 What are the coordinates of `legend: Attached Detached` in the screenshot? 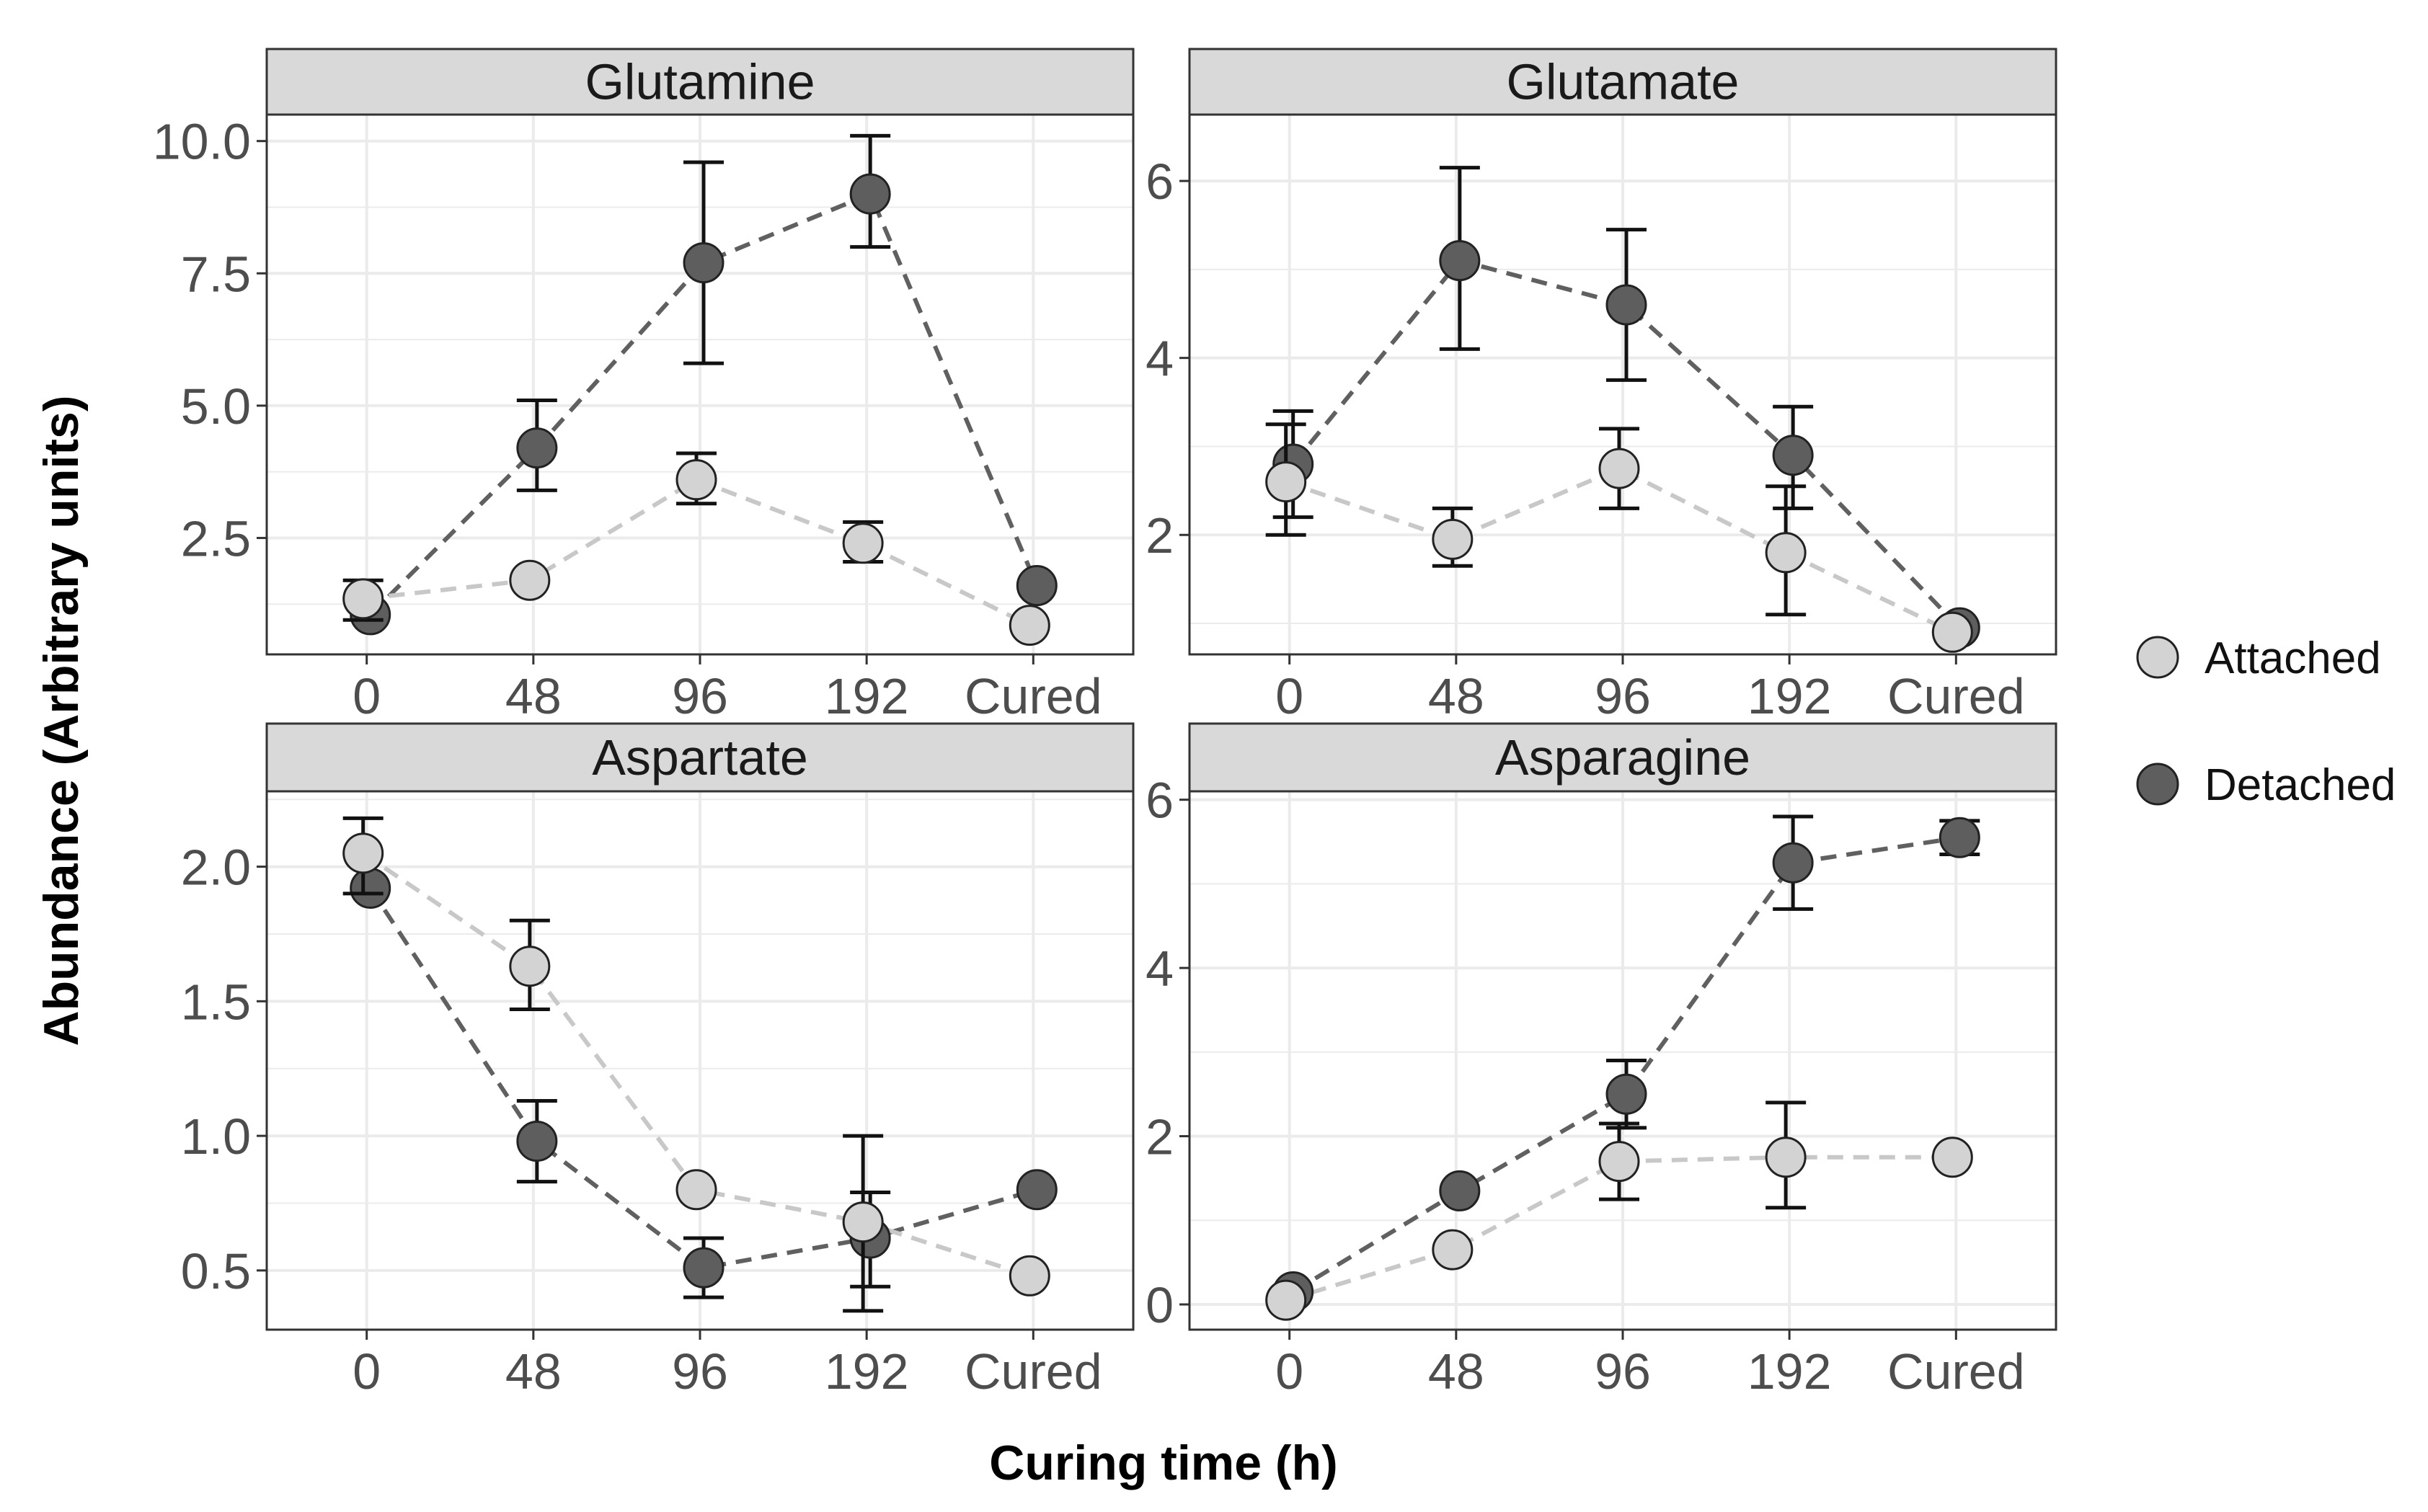 It's located at (2266, 722).